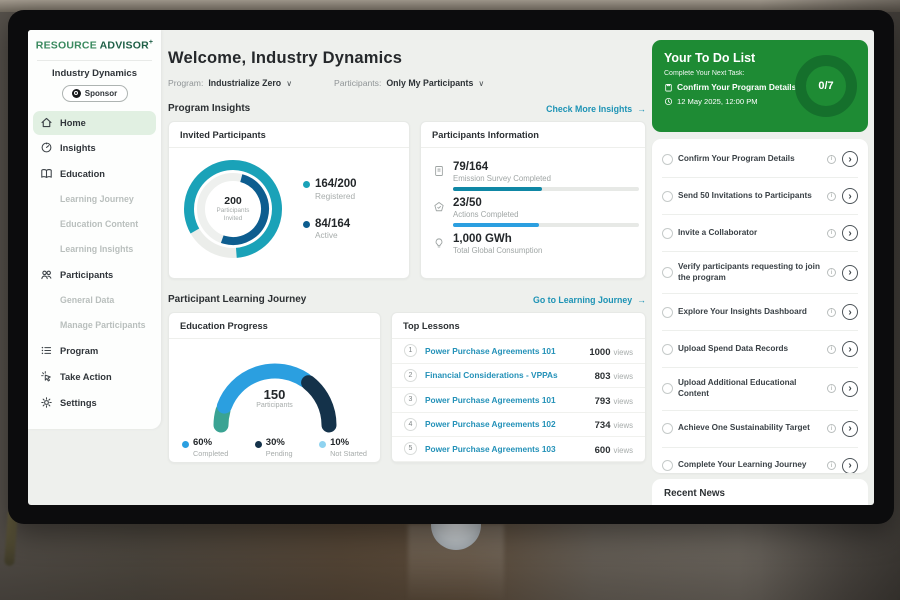 This screenshot has width=900, height=600. I want to click on task-row: Upload Spend Data Records i ›, so click(760, 350).